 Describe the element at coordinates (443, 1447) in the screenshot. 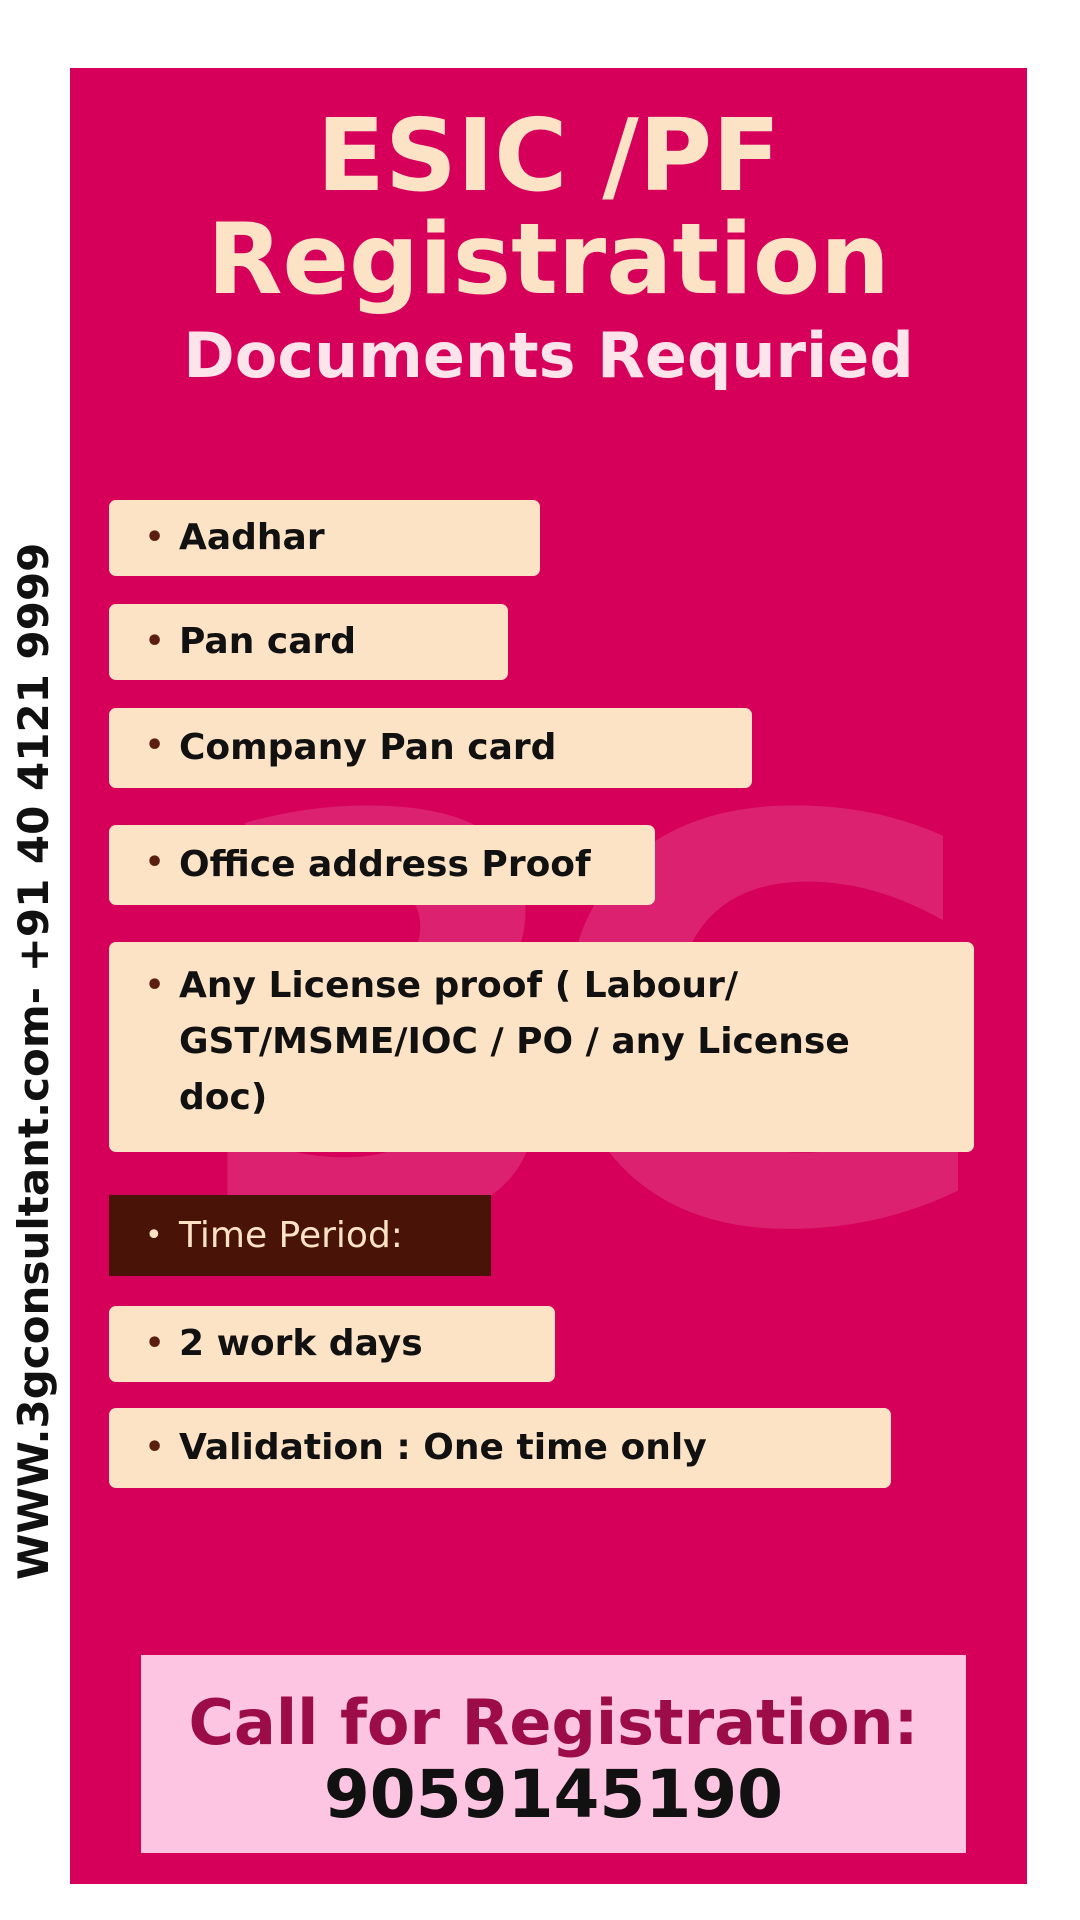

I see `validation-label: Validation : One time only` at that location.